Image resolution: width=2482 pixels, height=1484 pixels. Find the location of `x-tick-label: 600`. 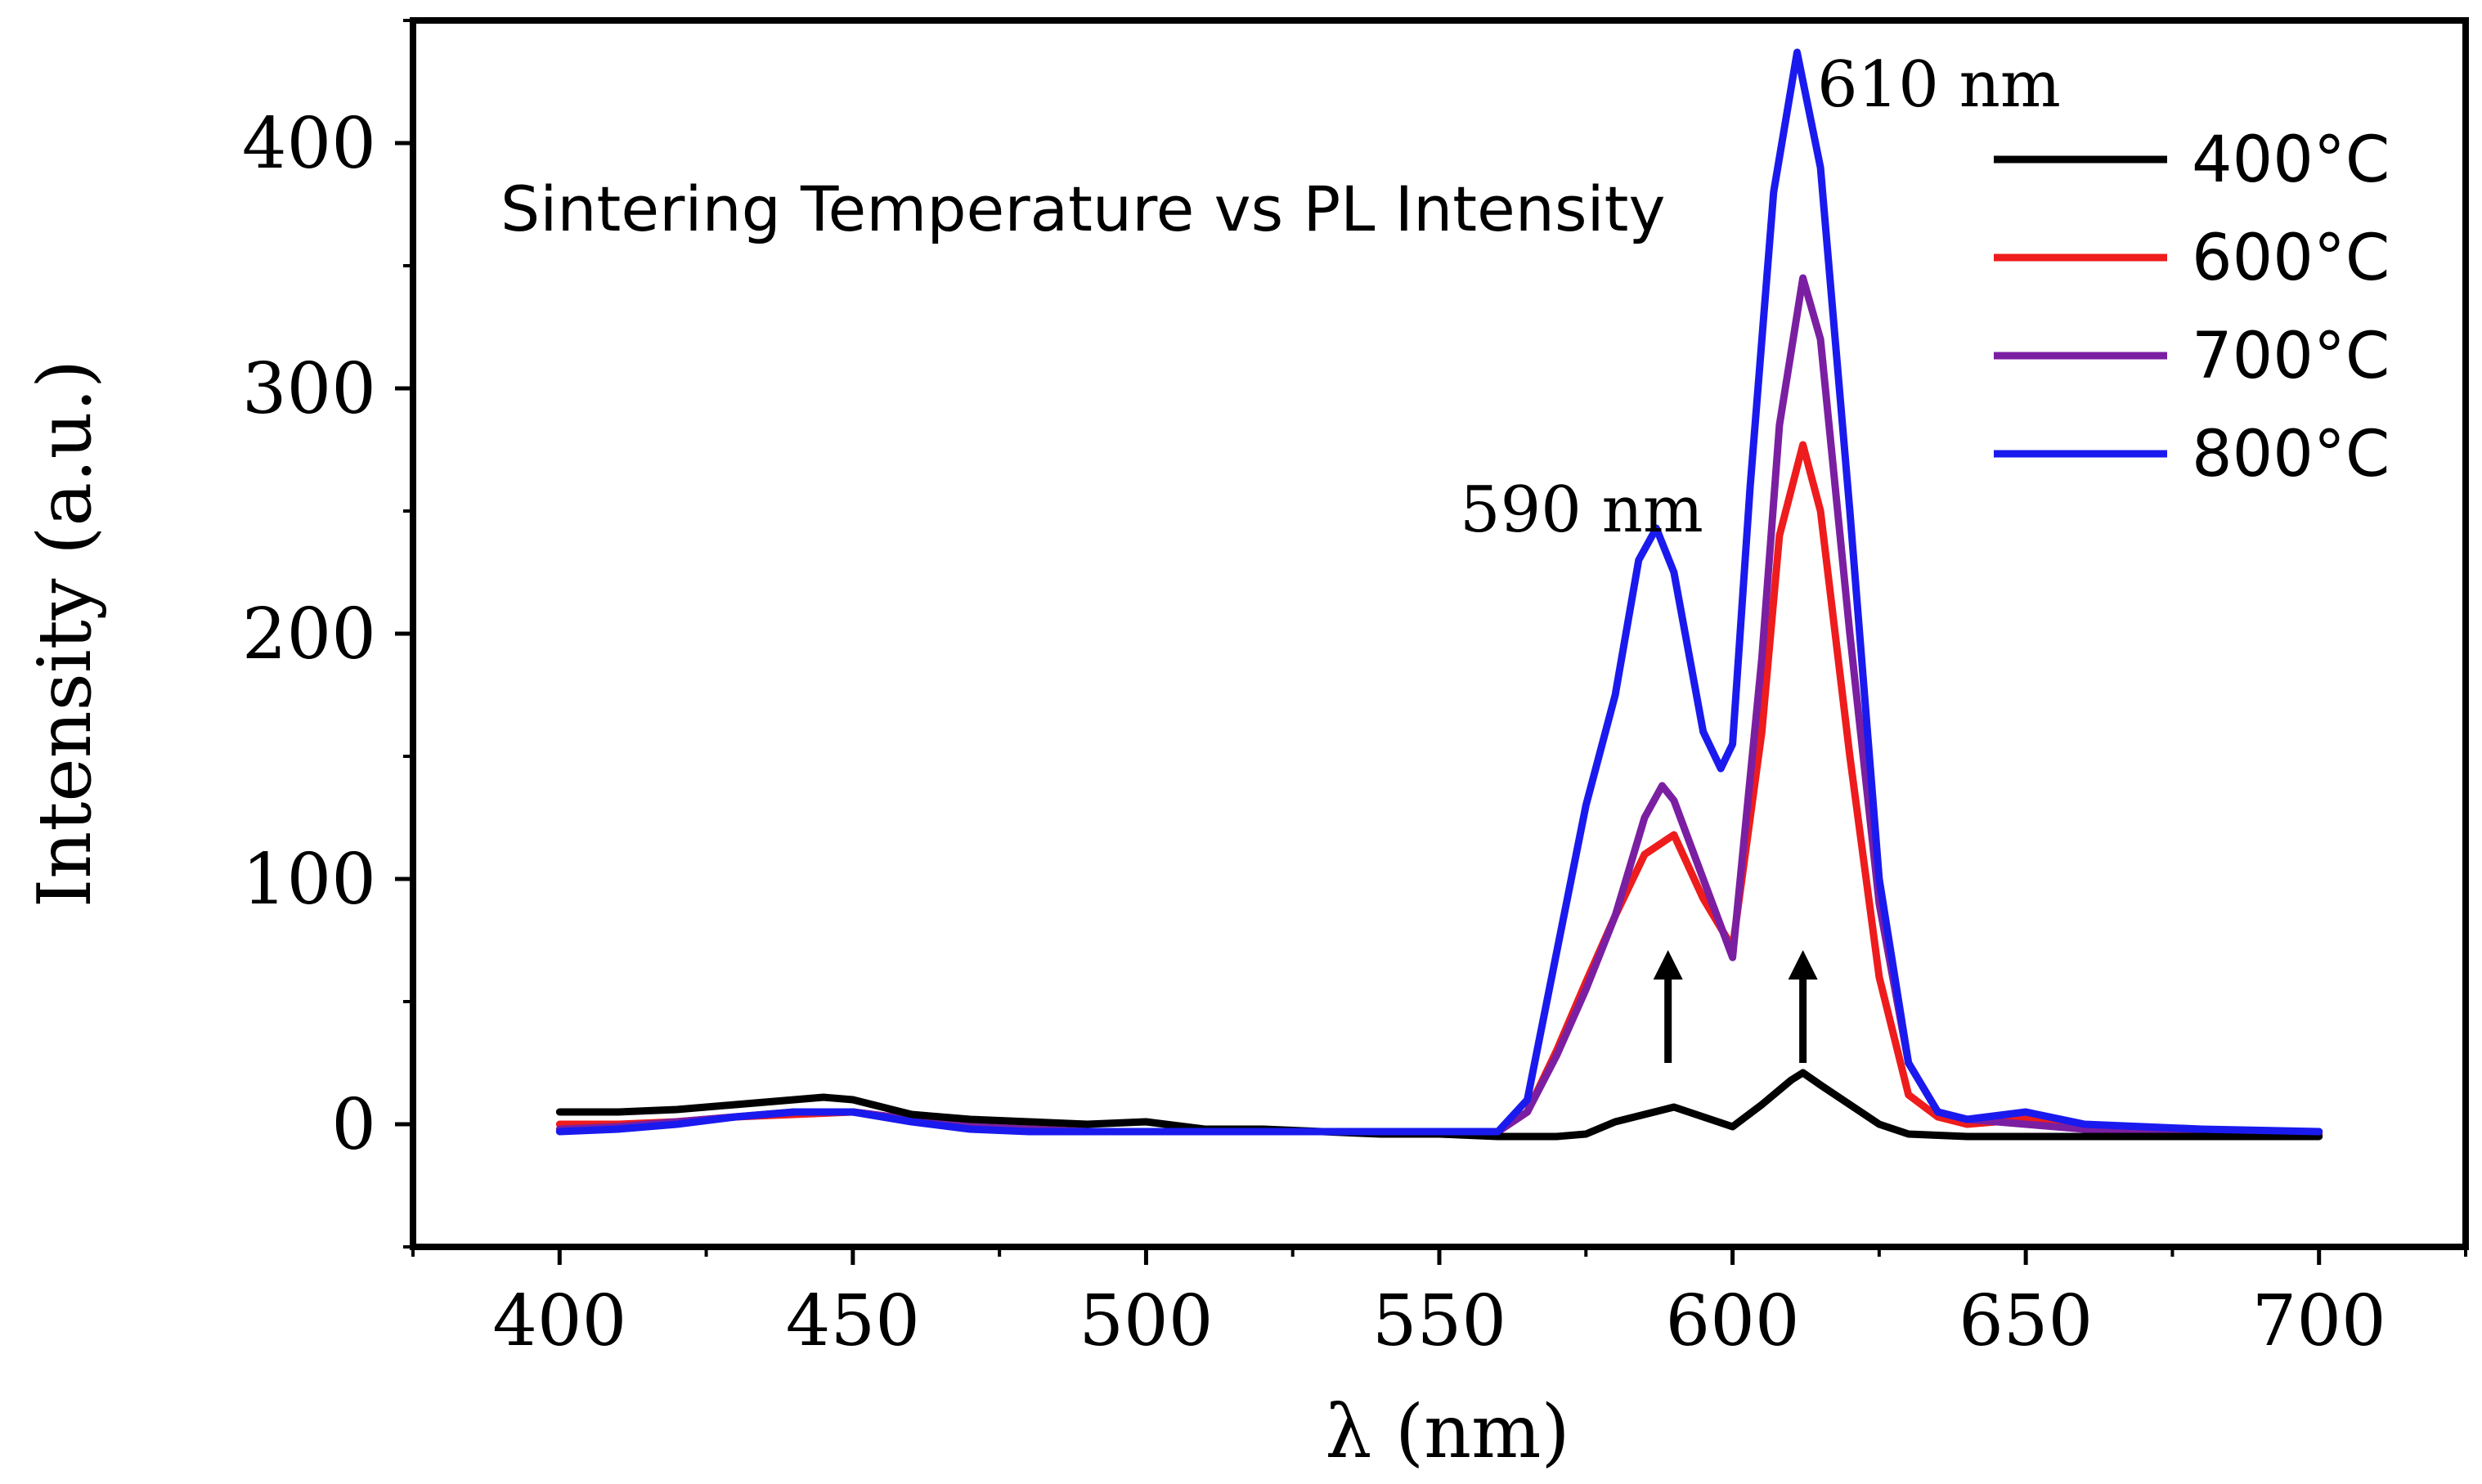

x-tick-label: 600 is located at coordinates (1732, 1321).